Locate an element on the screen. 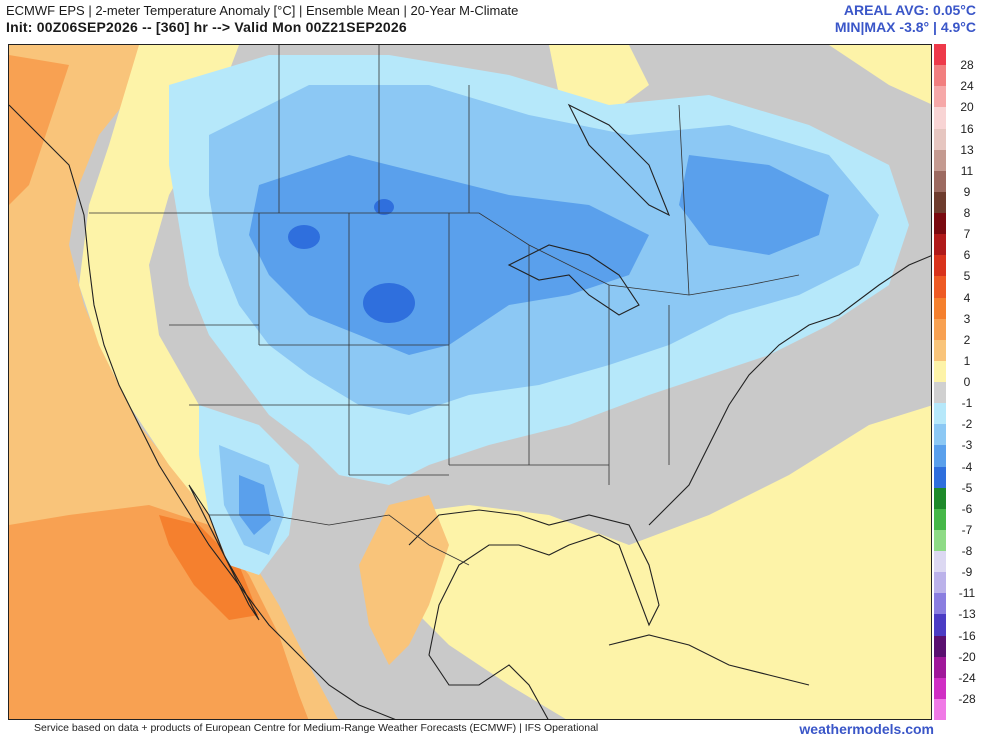  colorbar-label: 28 is located at coordinates (967, 65).